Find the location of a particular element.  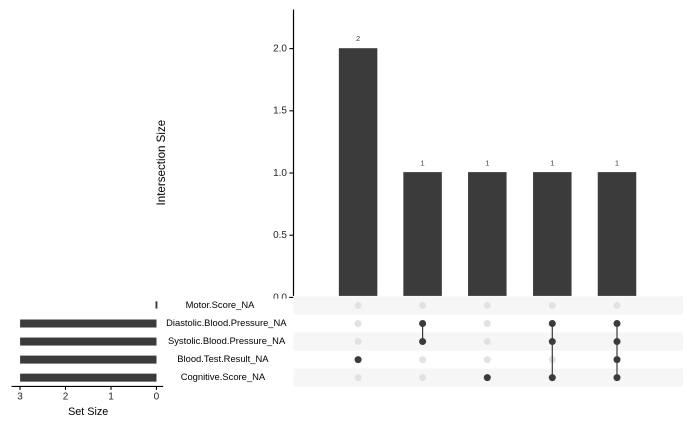

svg-text: 0.5 is located at coordinates (280, 235).